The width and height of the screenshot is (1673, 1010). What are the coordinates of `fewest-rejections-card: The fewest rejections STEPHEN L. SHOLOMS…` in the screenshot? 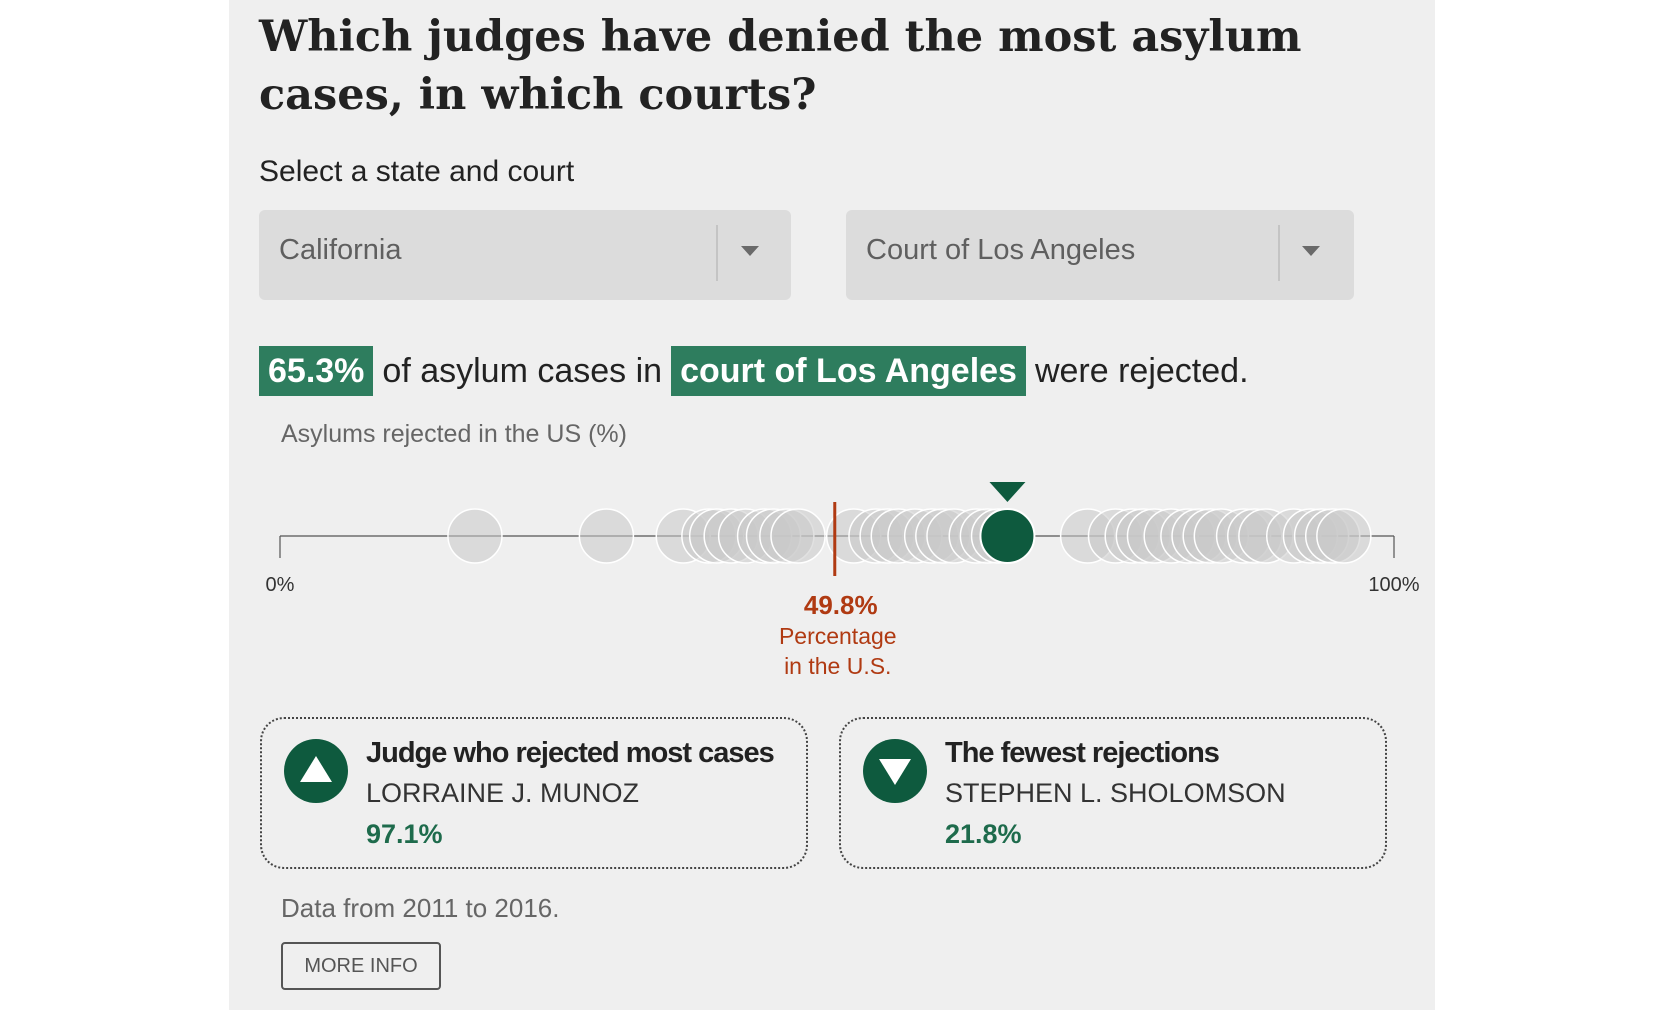 It's located at (1113, 793).